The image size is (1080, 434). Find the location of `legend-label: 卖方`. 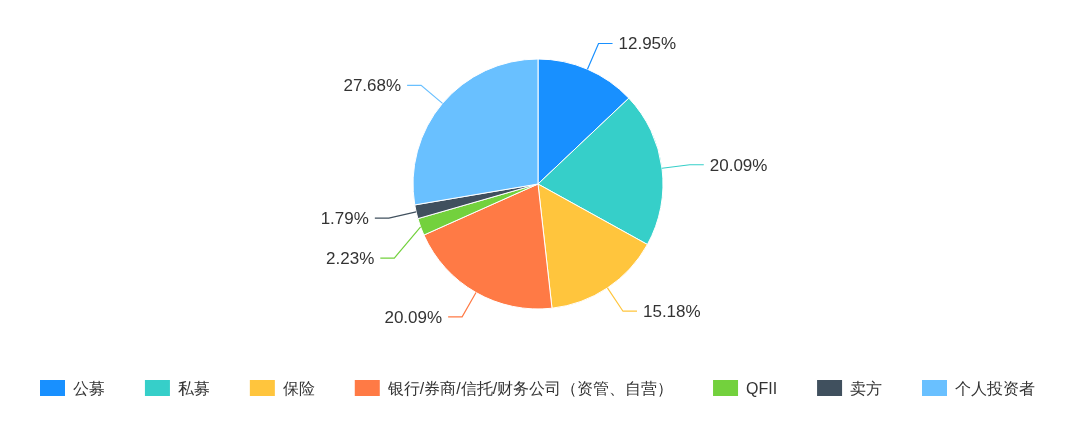

legend-label: 卖方 is located at coordinates (866, 388).